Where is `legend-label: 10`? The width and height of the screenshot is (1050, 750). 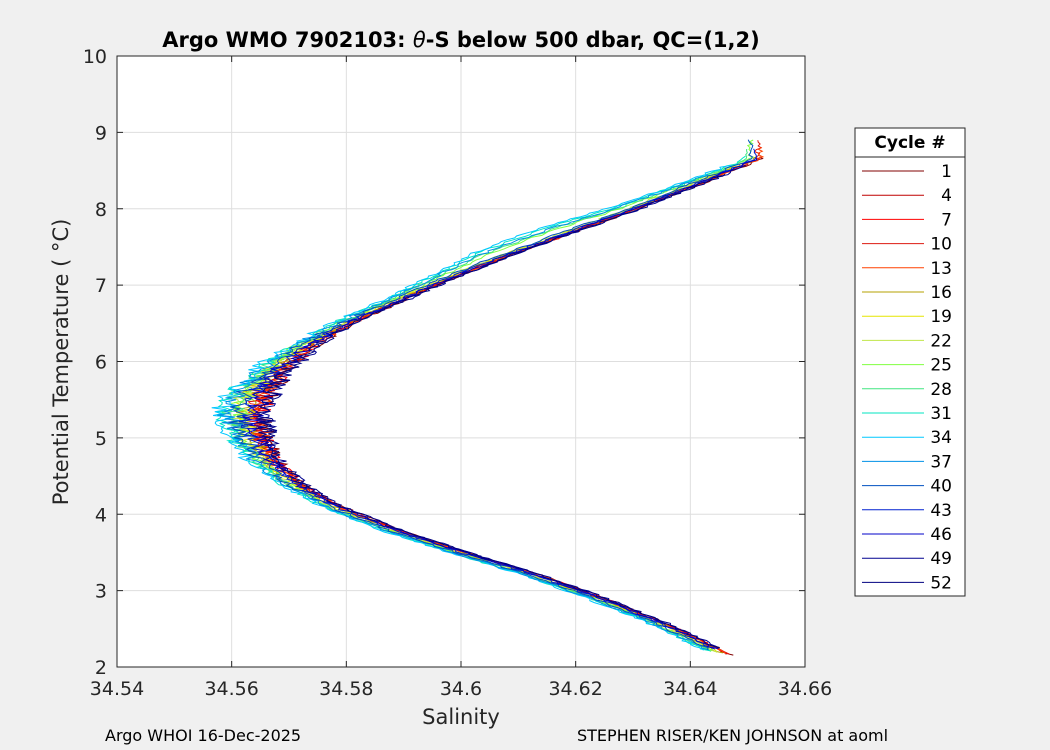 legend-label: 10 is located at coordinates (941, 245).